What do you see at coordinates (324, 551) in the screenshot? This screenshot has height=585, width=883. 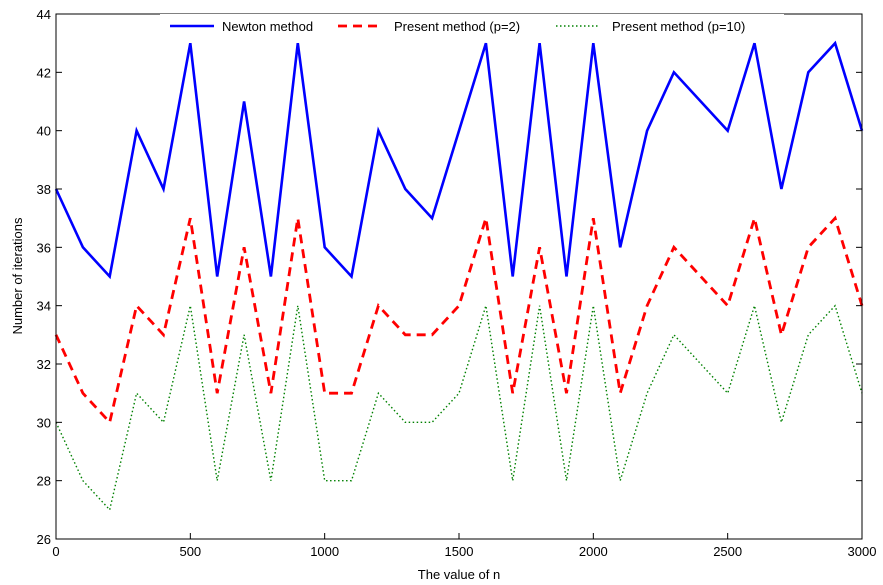 I see `x-tick-label: 1000` at bounding box center [324, 551].